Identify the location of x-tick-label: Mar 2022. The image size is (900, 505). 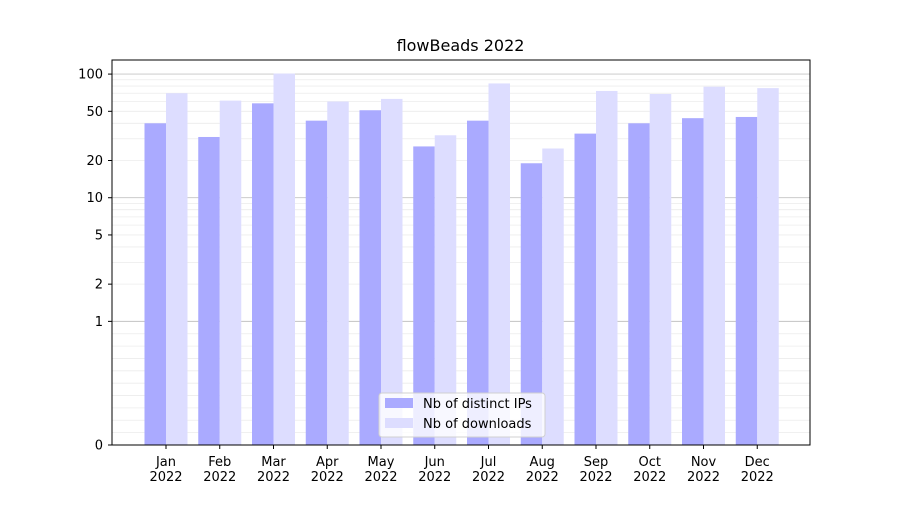
(273, 470).